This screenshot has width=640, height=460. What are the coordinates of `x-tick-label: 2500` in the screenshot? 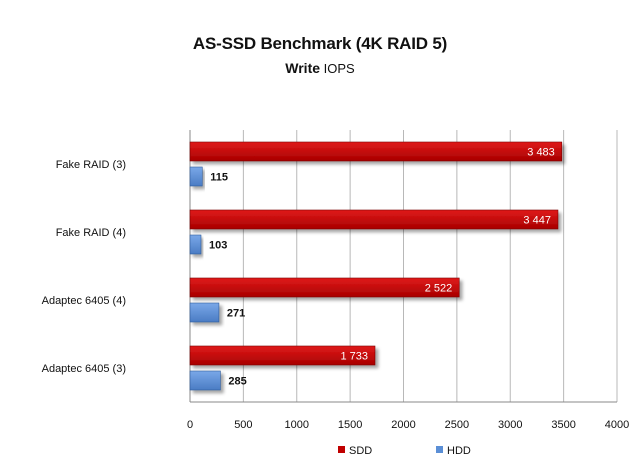 It's located at (457, 425).